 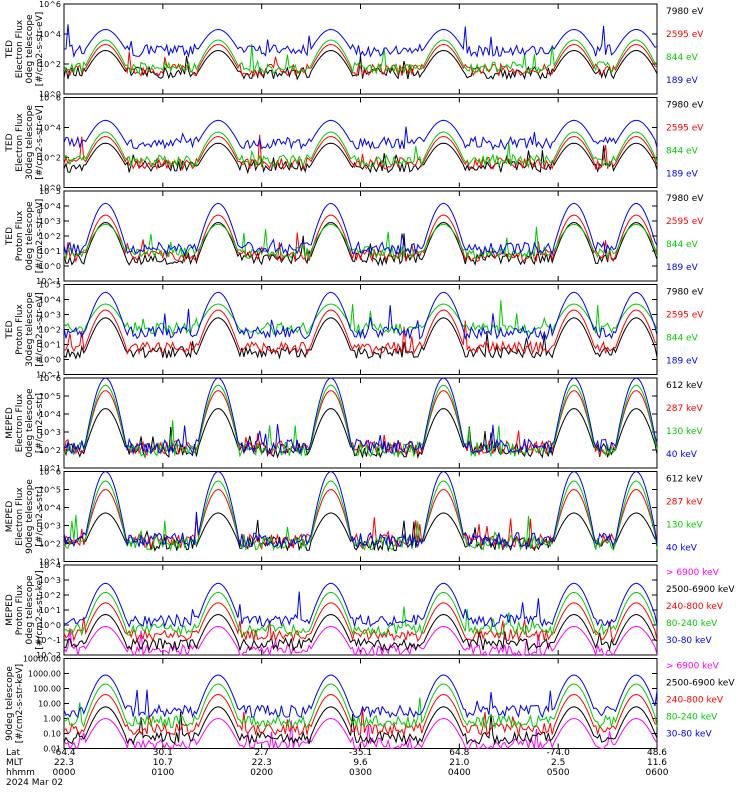 I want to click on y-tick-label: 0.01, so click(x=52, y=749).